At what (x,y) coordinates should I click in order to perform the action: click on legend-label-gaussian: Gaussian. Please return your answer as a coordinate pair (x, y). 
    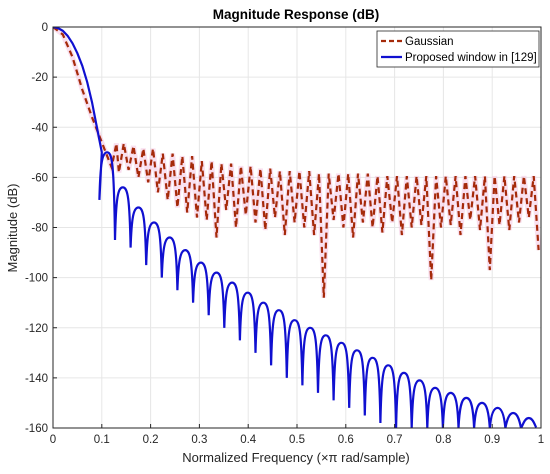
    Looking at the image, I should click on (429, 42).